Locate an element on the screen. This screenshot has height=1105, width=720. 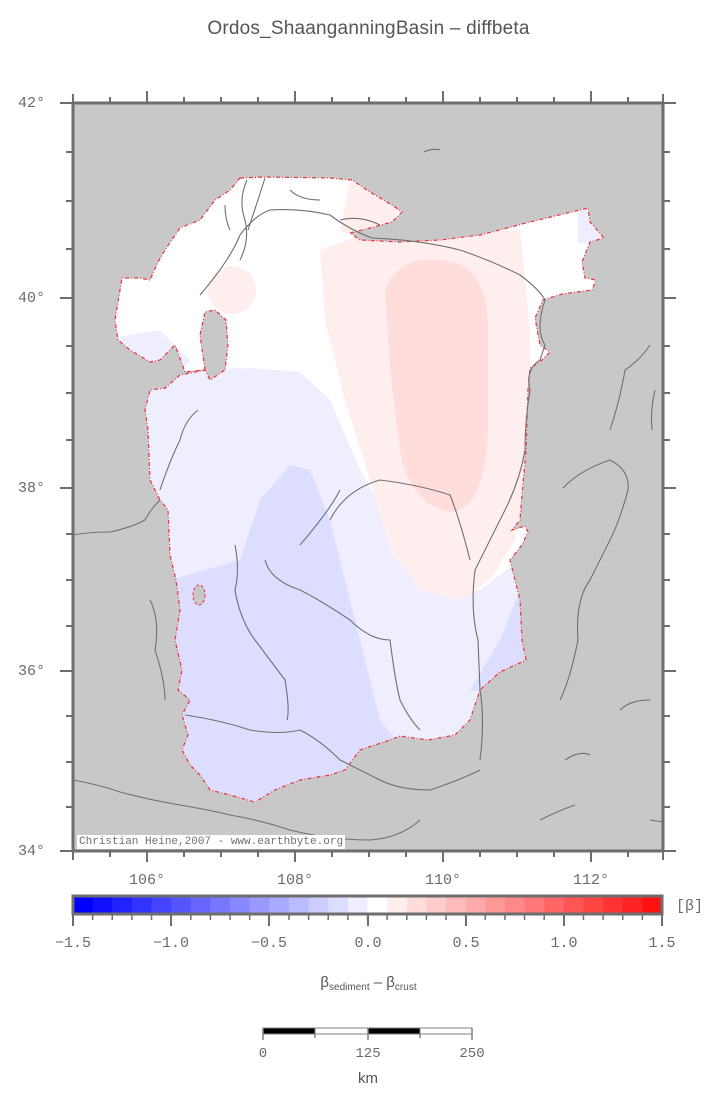
right-ticks is located at coordinates (669, 477).